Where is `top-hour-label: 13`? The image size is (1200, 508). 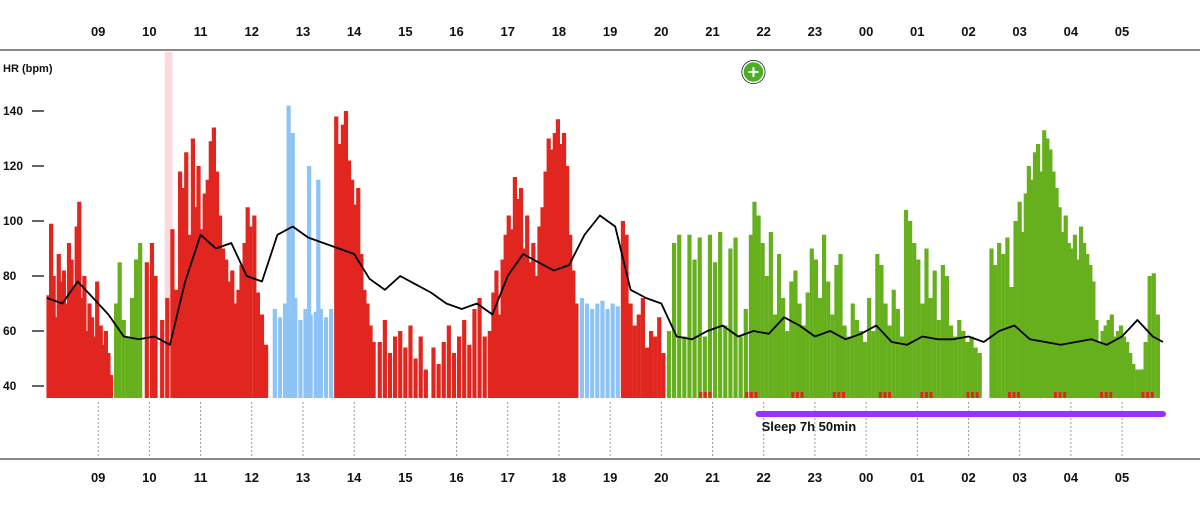
top-hour-label: 13 is located at coordinates (303, 31).